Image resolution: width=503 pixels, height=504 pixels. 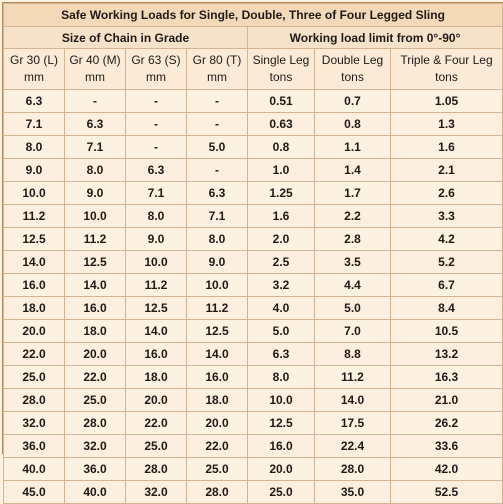 I want to click on table-cell: 40.0, so click(x=95, y=492).